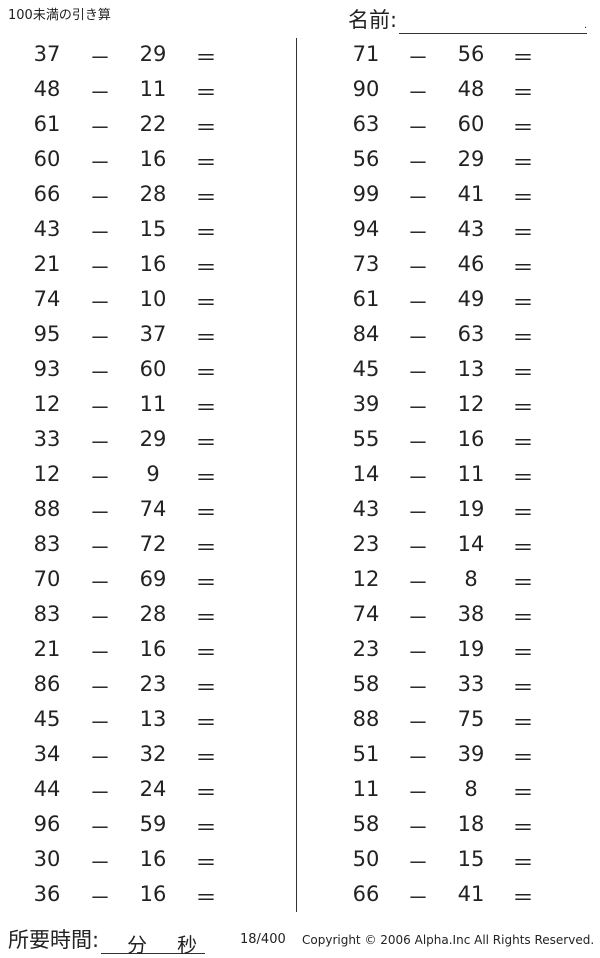 This screenshot has height=958, width=600. What do you see at coordinates (153, 894) in the screenshot?
I see `subtrahend: 16` at bounding box center [153, 894].